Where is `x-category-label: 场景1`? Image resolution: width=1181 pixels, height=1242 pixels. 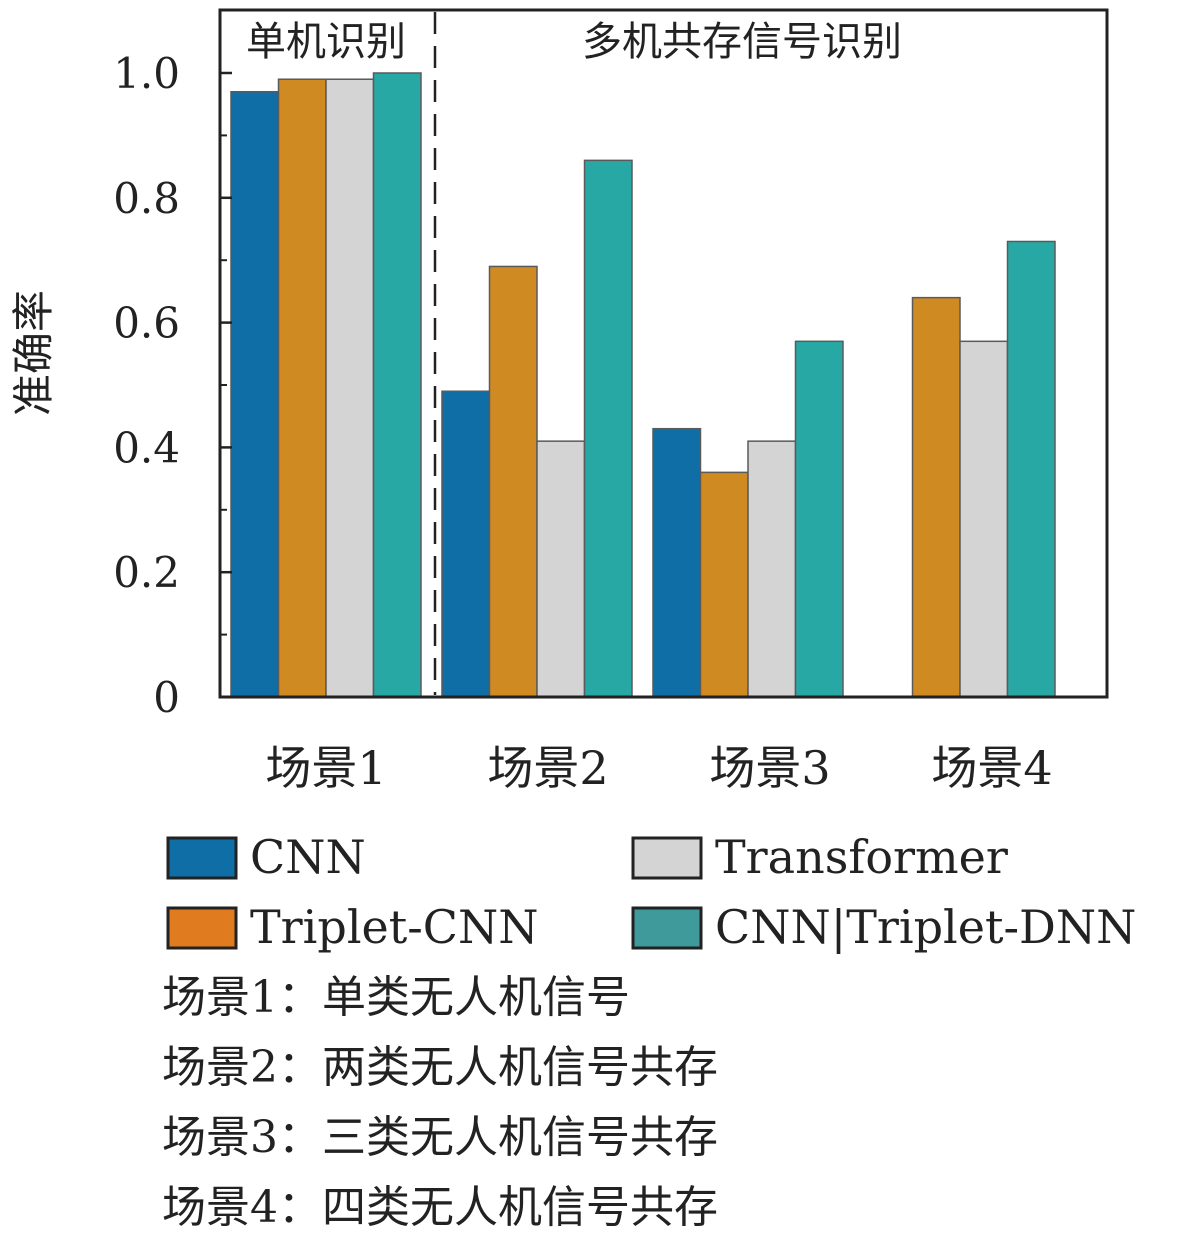 x-category-label: 场景1 is located at coordinates (325, 768).